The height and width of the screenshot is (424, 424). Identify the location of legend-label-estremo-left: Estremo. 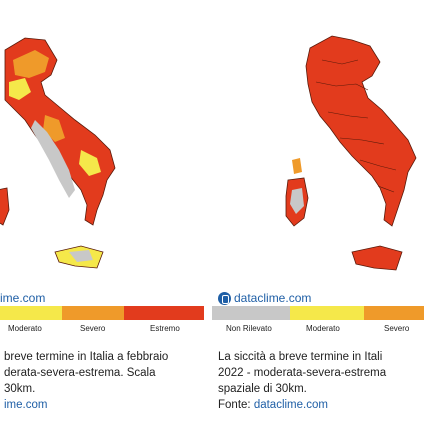
(165, 328).